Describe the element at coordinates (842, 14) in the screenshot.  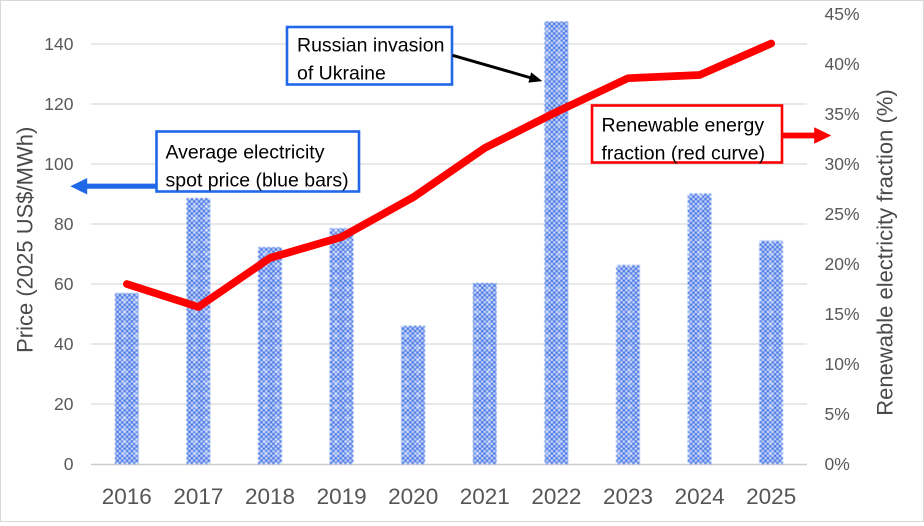
I see `svg-text: 45%` at that location.